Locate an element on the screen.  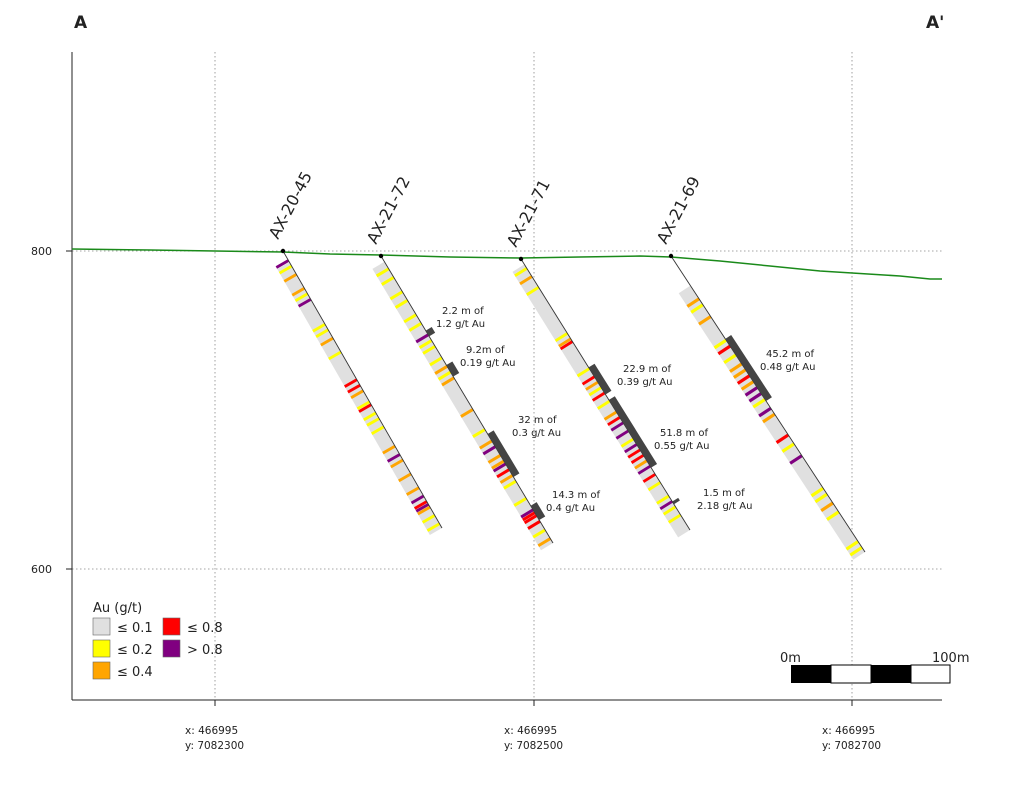
collar-marker is located at coordinates (381, 256).